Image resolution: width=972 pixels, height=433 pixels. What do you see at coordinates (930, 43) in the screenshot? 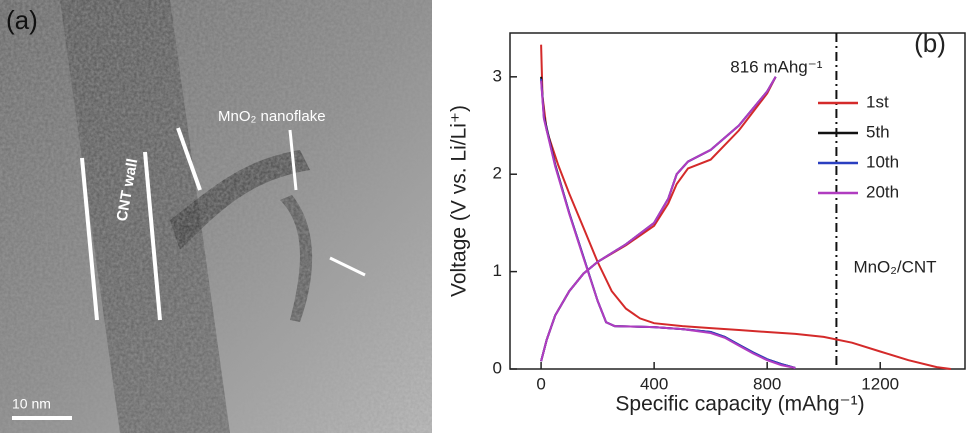
I see `panel-label: (b)` at bounding box center [930, 43].